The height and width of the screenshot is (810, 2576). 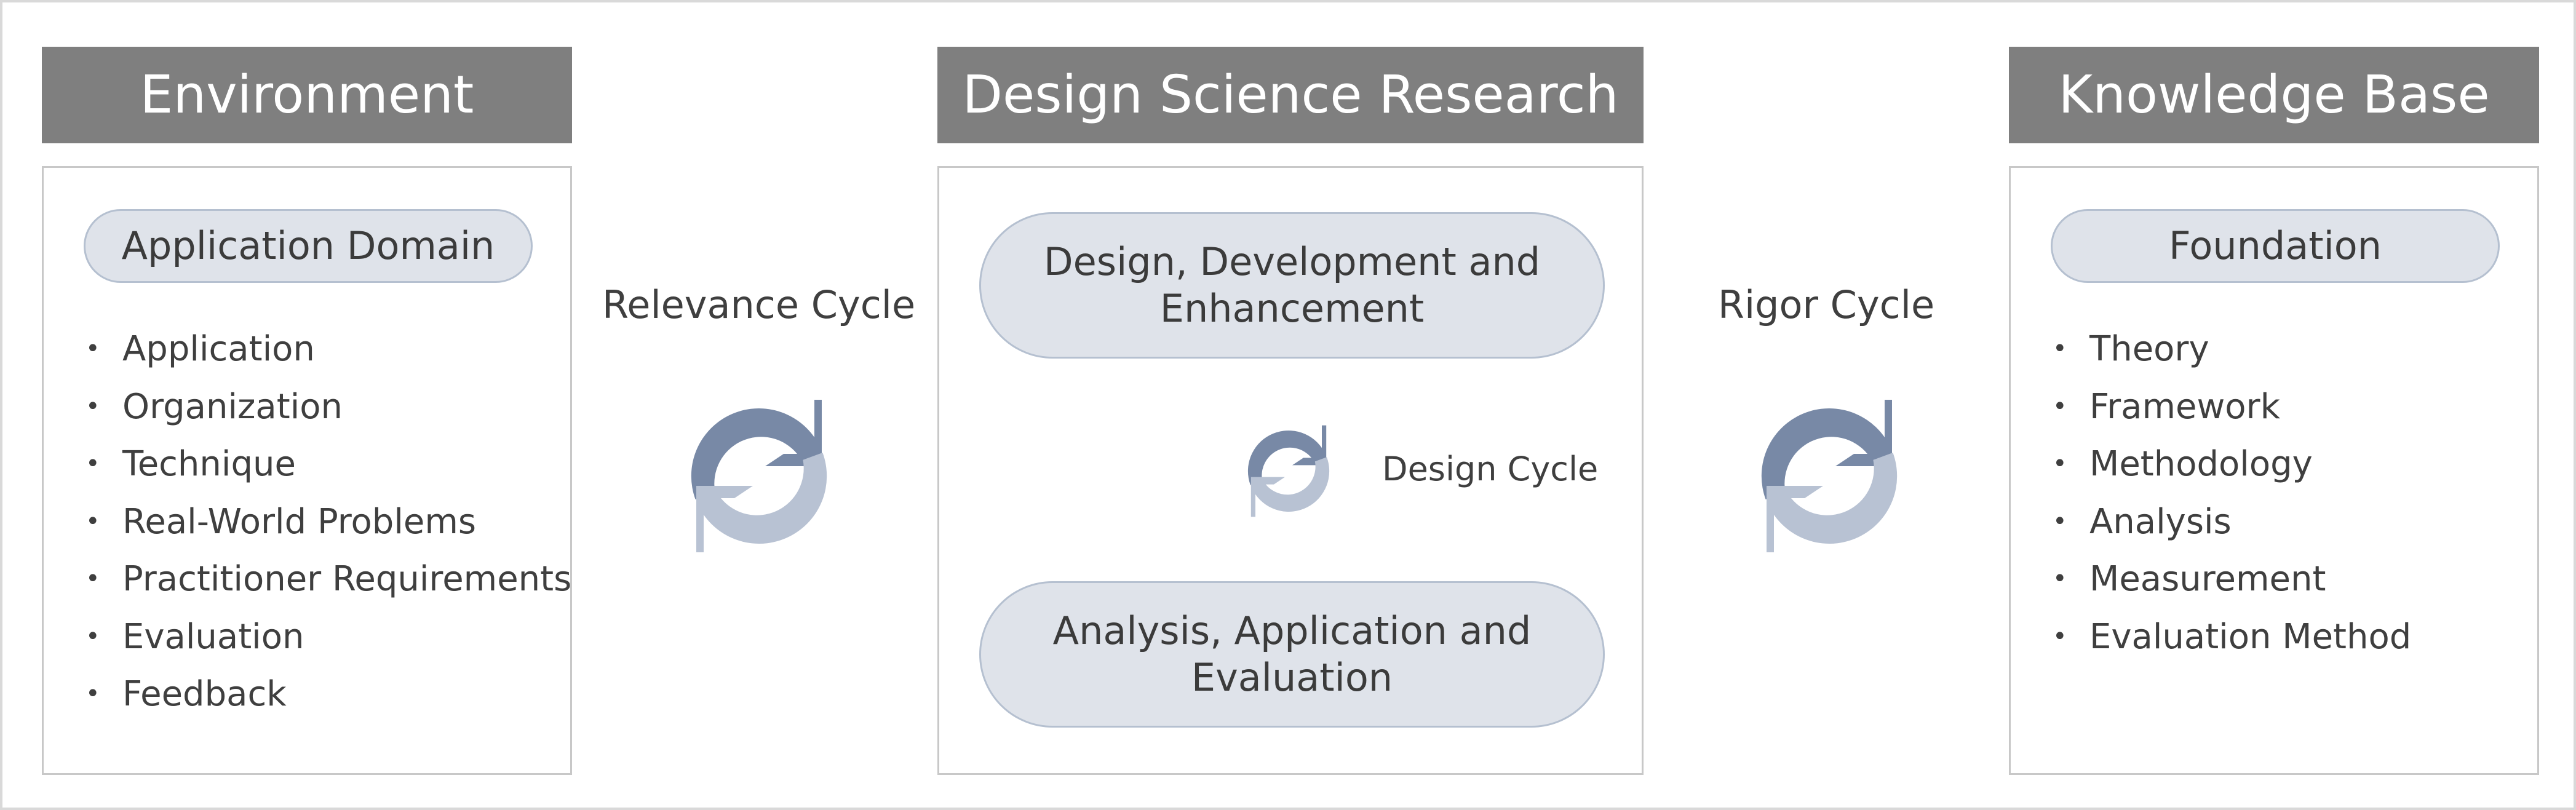 I want to click on knowledge-base-header: Knowledge Base, so click(x=2274, y=95).